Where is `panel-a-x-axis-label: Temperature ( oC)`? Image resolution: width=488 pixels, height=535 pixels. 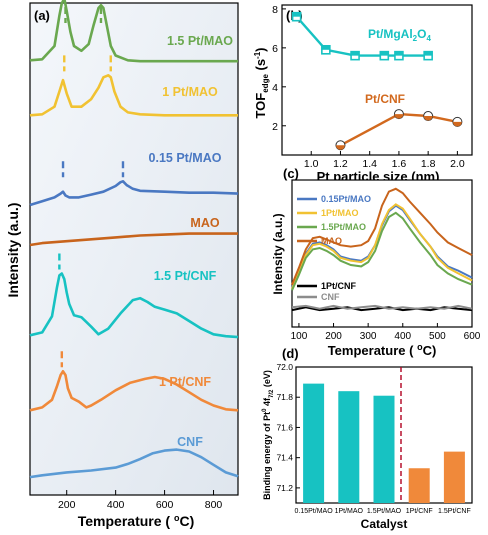
panel-a-x-axis-label: Temperature ( oC) is located at coordinates (136, 521).